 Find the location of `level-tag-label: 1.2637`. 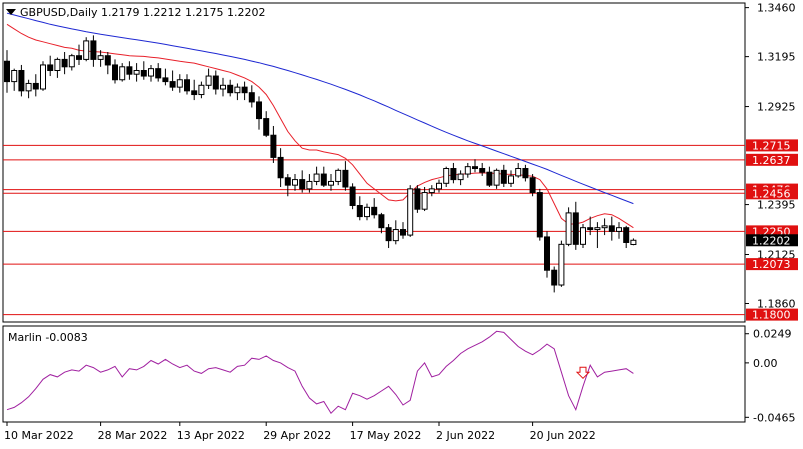

level-tag-label: 1.2637 is located at coordinates (771, 160).